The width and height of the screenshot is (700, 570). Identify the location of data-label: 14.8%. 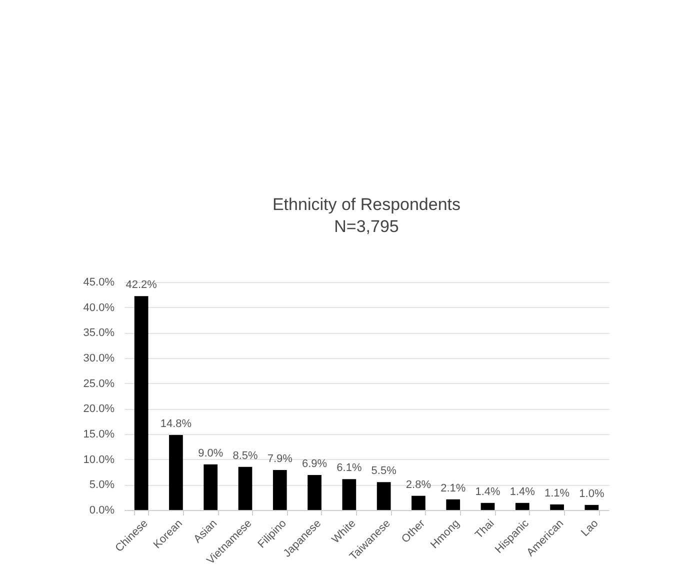
(176, 424).